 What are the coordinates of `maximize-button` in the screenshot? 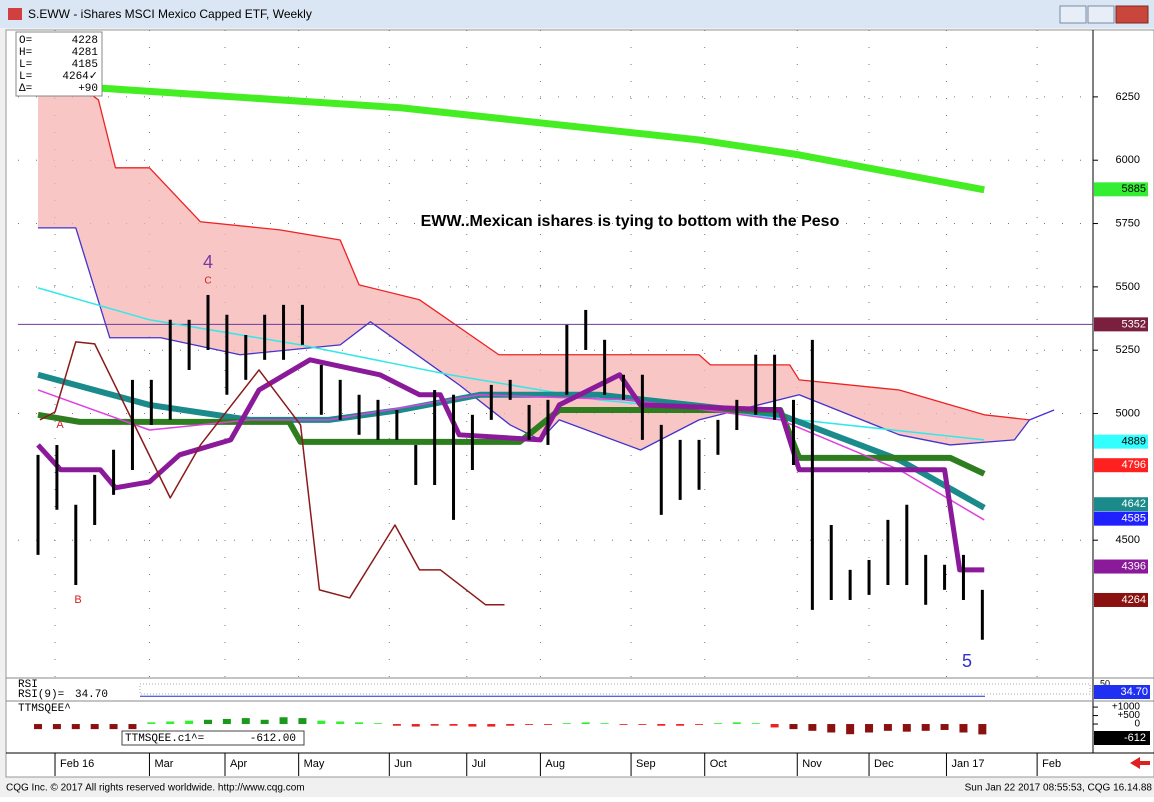 It's located at (1101, 14).